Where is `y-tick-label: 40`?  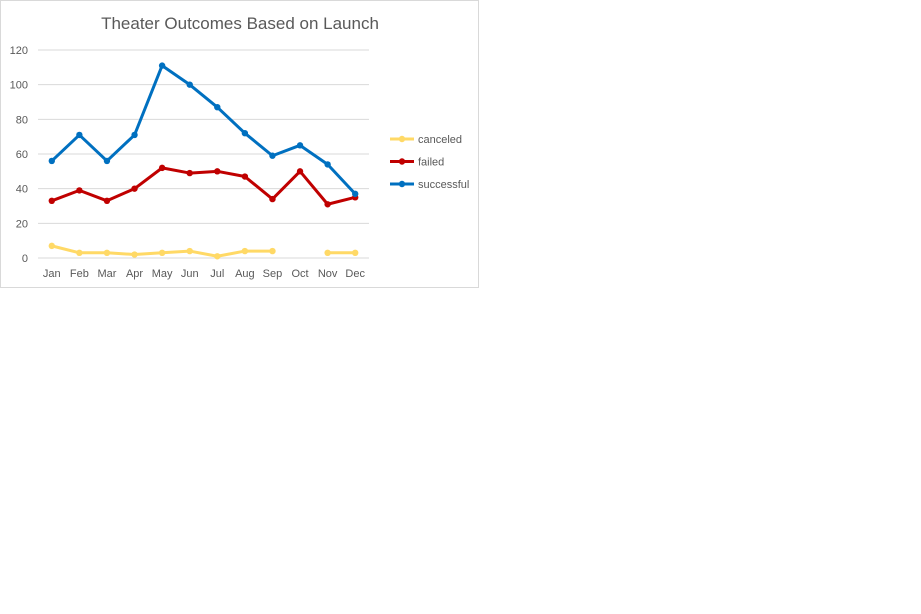
y-tick-label: 40 is located at coordinates (22, 190).